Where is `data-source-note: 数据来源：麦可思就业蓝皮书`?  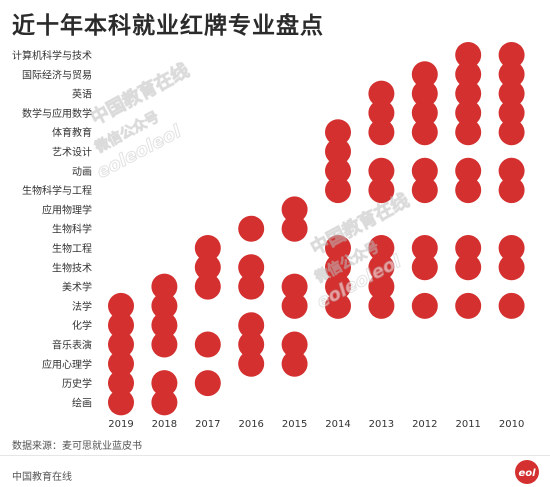 data-source-note: 数据来源：麦可思就业蓝皮书 is located at coordinates (77, 446).